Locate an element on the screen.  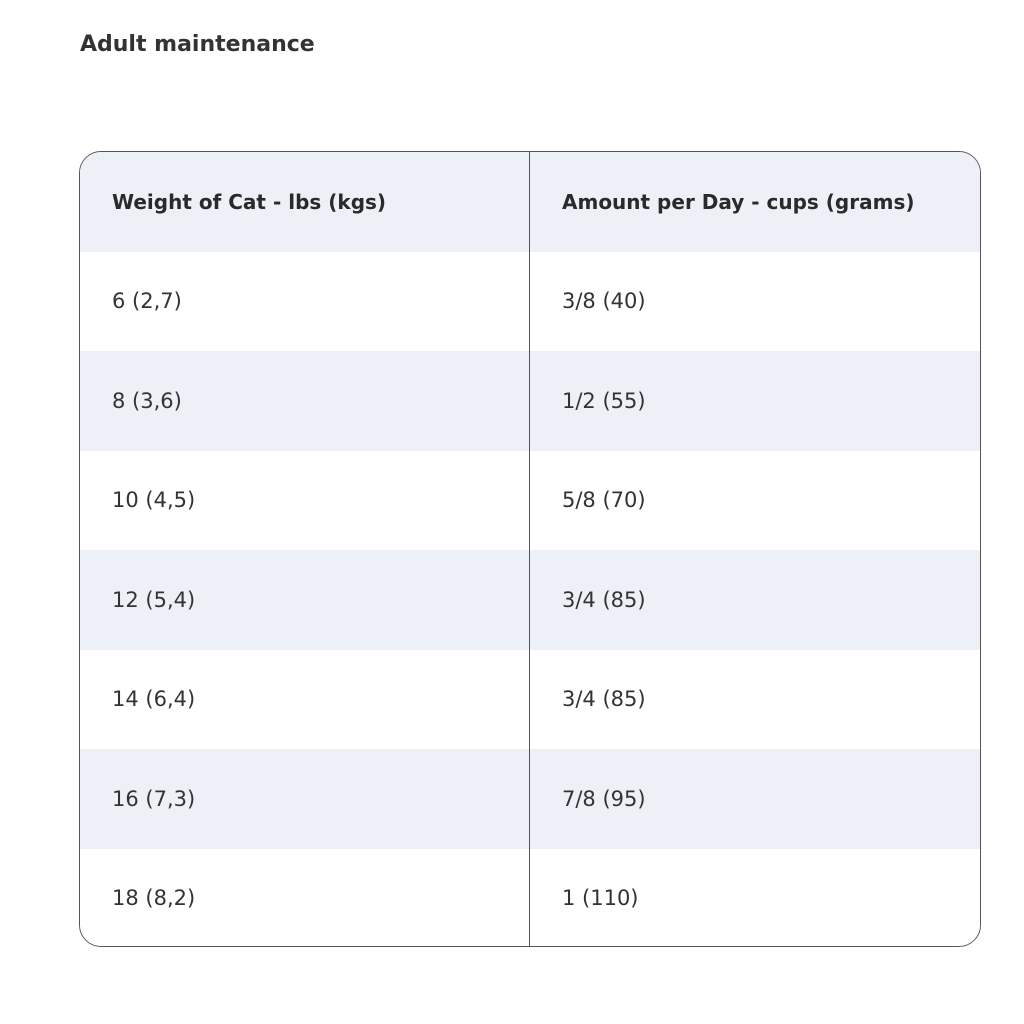
header-cell: Weight of Cat - lbs (kgs) is located at coordinates (305, 202).